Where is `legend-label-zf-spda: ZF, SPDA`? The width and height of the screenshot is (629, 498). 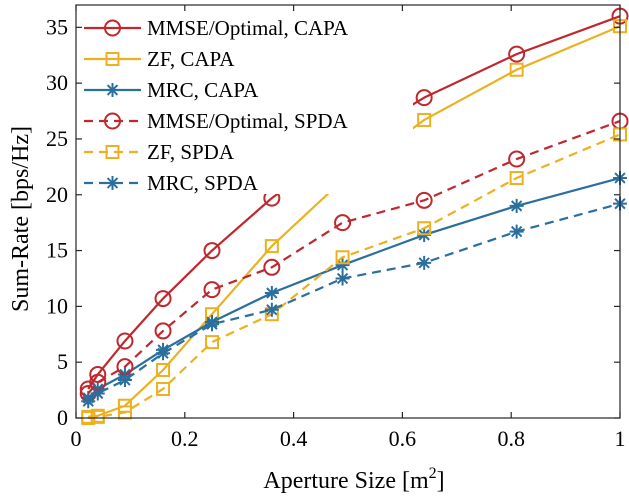 legend-label-zf-spda: ZF, SPDA is located at coordinates (191, 152).